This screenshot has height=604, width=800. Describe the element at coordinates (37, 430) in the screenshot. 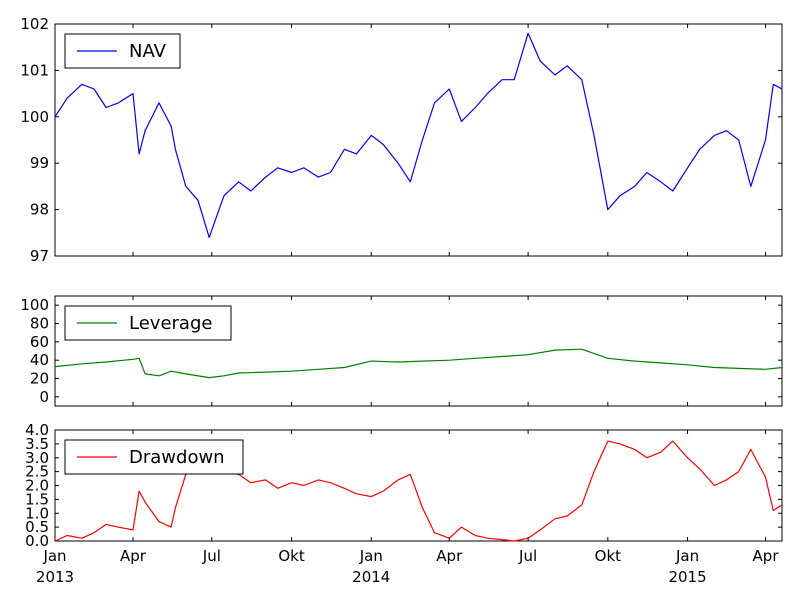

I see `y-tick-label: 4.0` at that location.